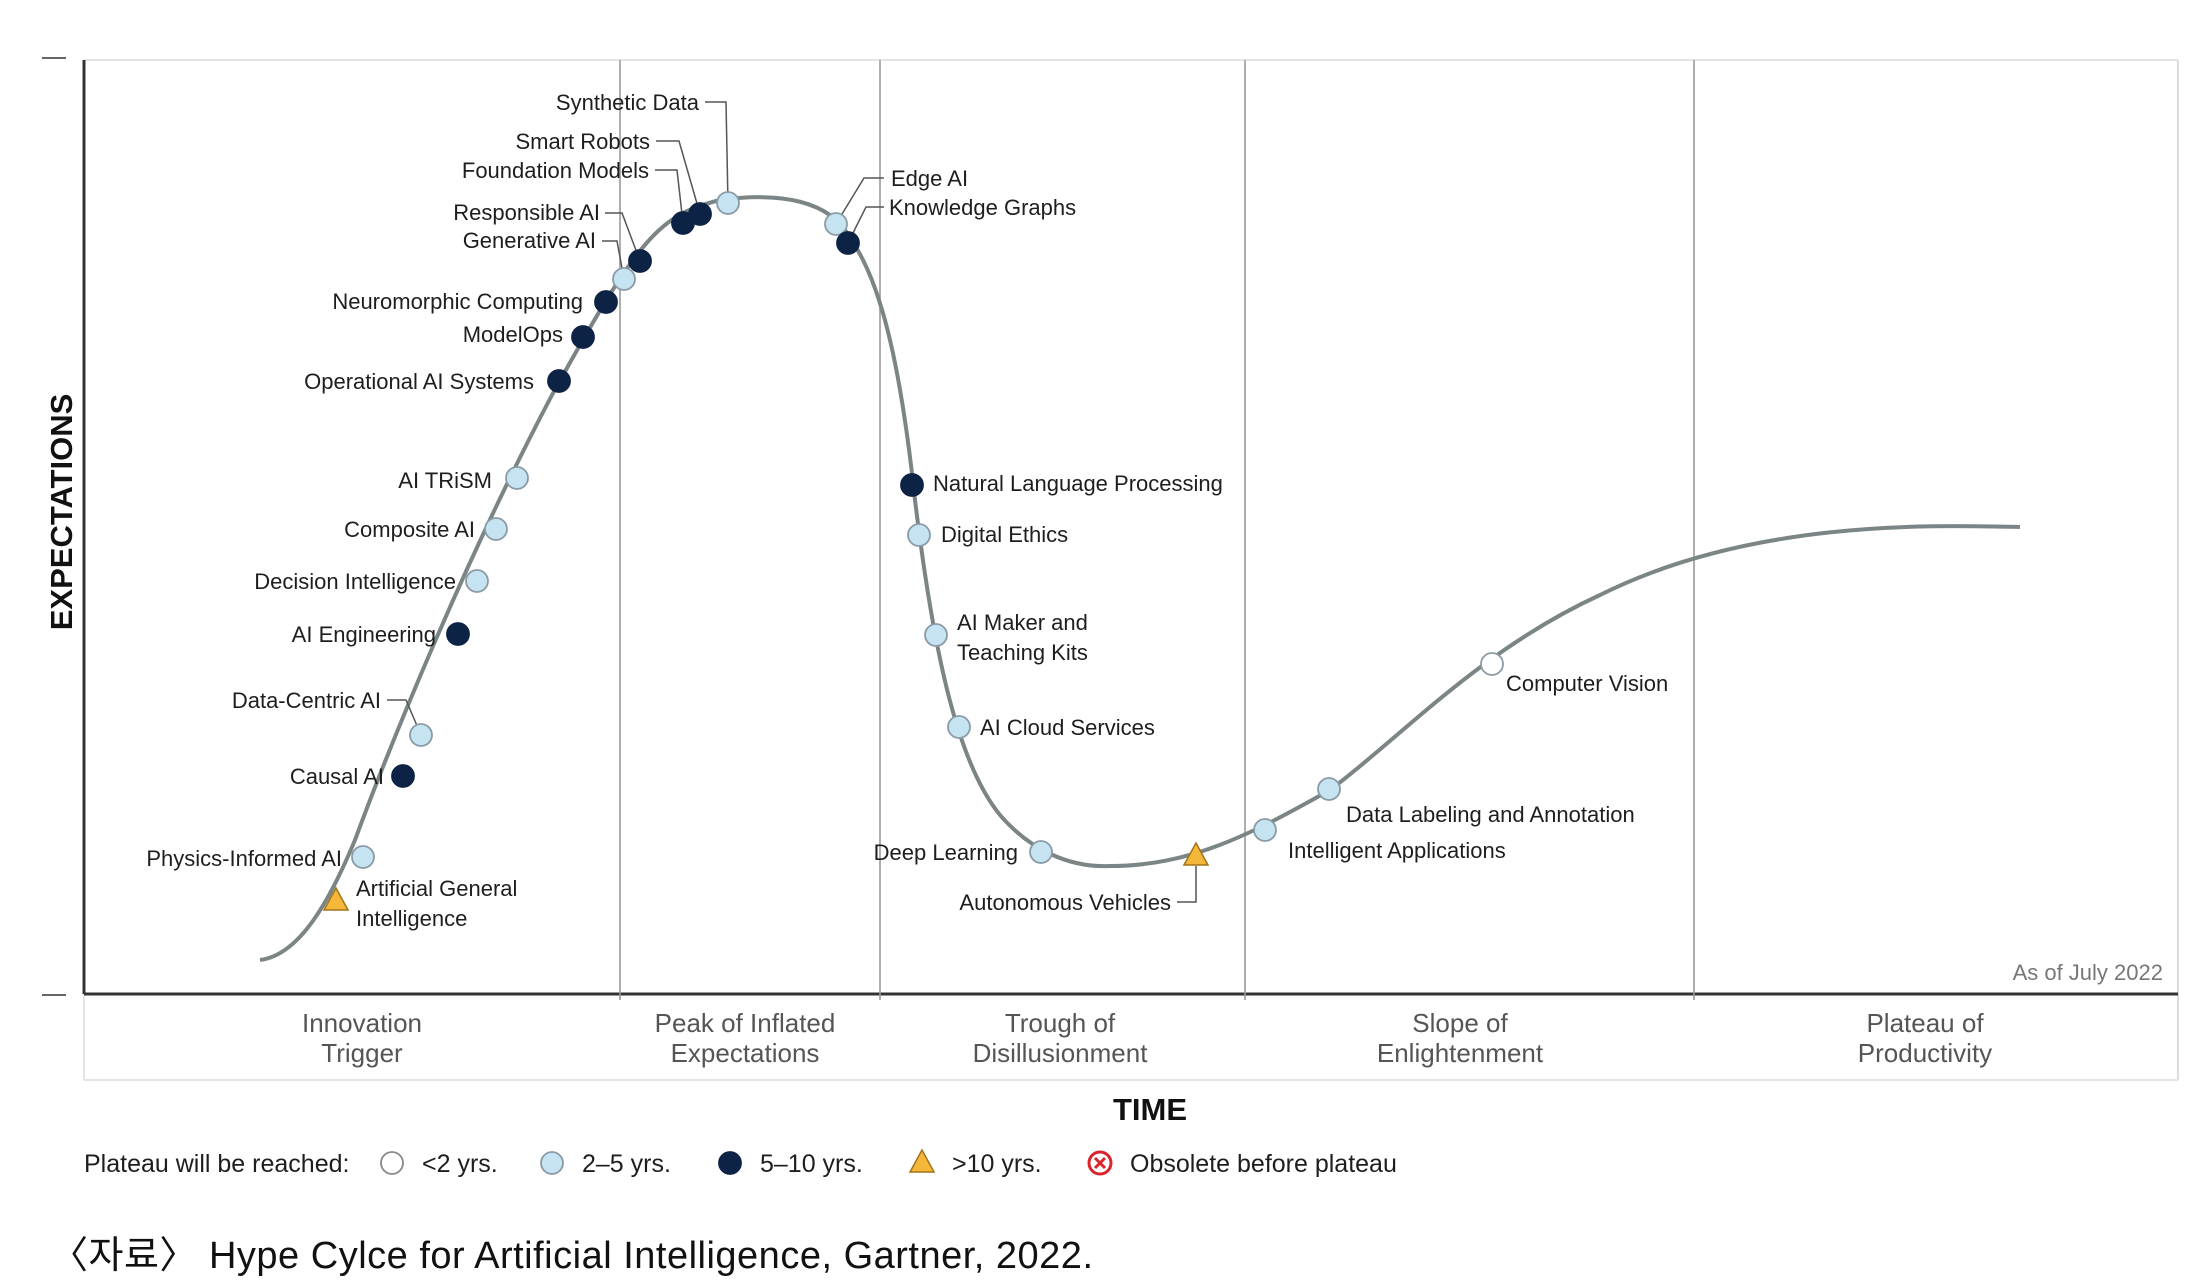 This screenshot has width=2198, height=1284. I want to click on legend-lt-2-yrs-marker, so click(392, 1163).